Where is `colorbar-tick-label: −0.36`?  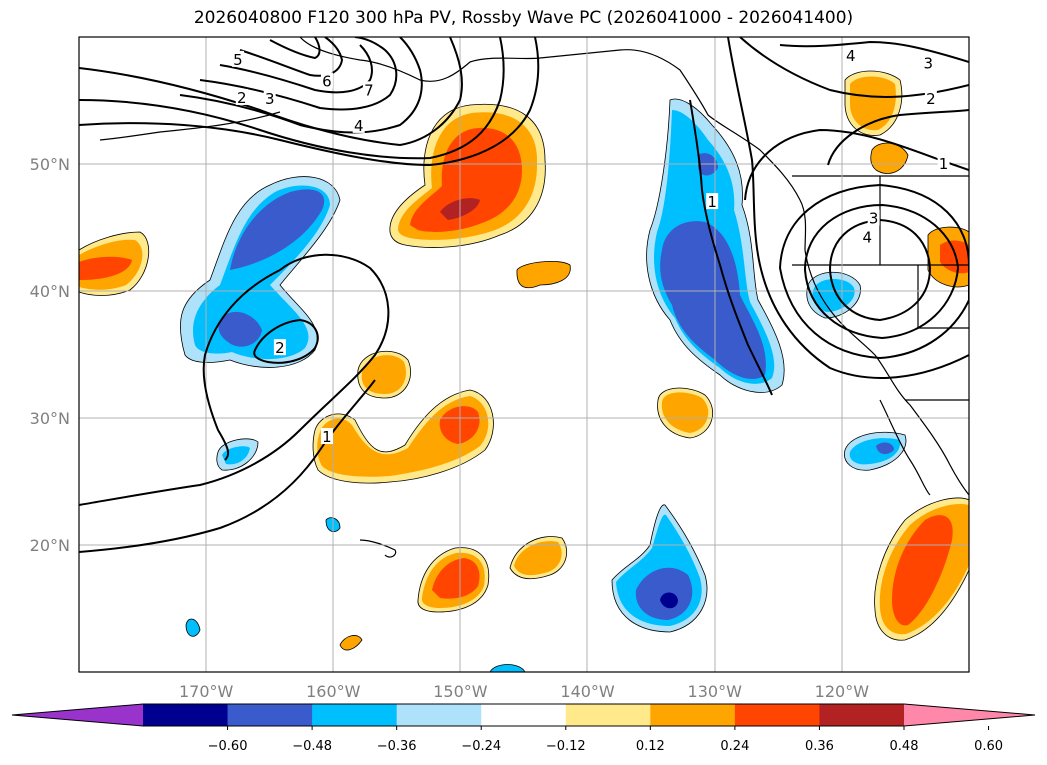 colorbar-tick-label: −0.36 is located at coordinates (397, 746).